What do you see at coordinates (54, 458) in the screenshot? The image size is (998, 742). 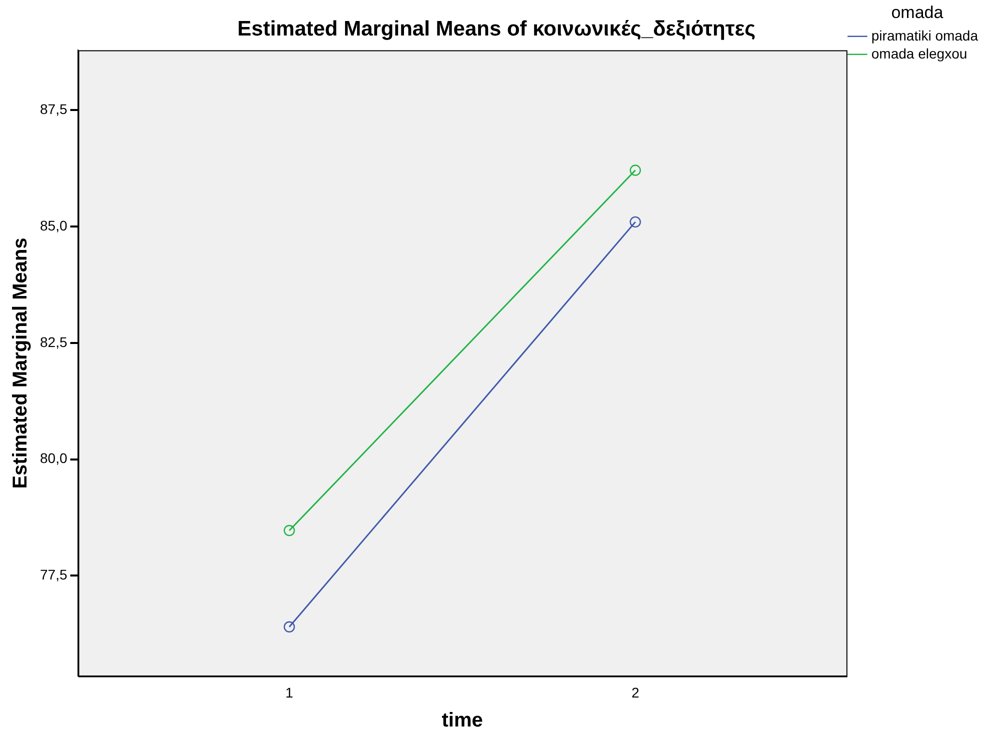 I see `y-tick-label: 80,0` at bounding box center [54, 458].